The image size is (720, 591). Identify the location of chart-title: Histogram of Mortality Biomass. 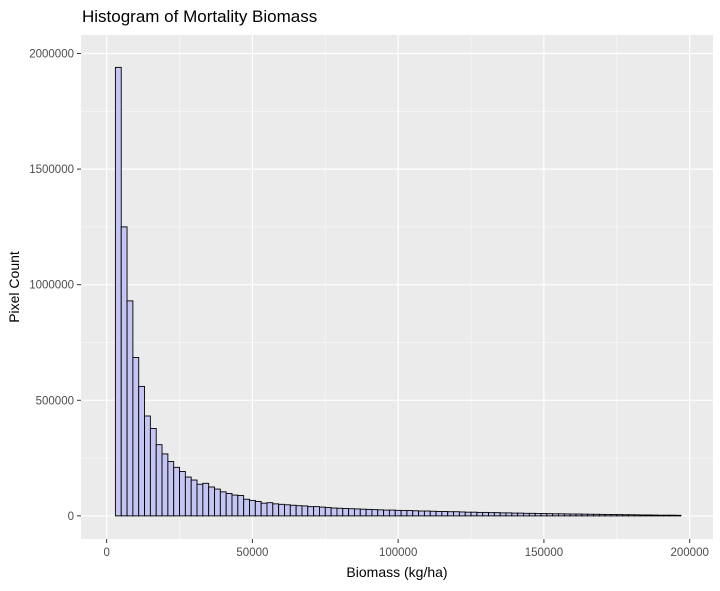
(199, 16).